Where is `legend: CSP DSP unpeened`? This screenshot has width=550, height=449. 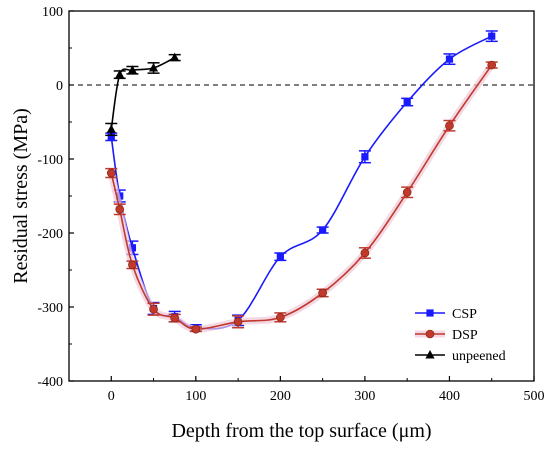 legend: CSP DSP unpeened is located at coordinates (460, 335).